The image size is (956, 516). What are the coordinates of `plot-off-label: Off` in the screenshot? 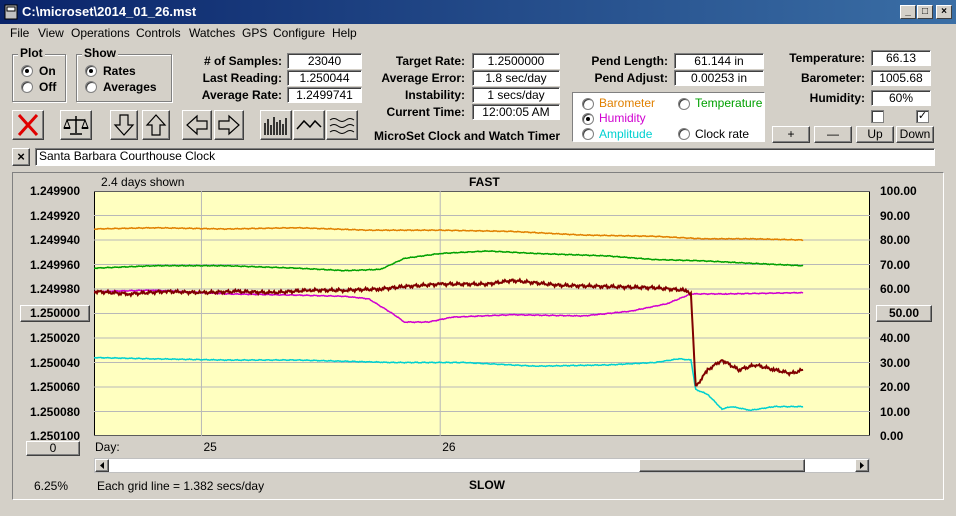 It's located at (48, 87).